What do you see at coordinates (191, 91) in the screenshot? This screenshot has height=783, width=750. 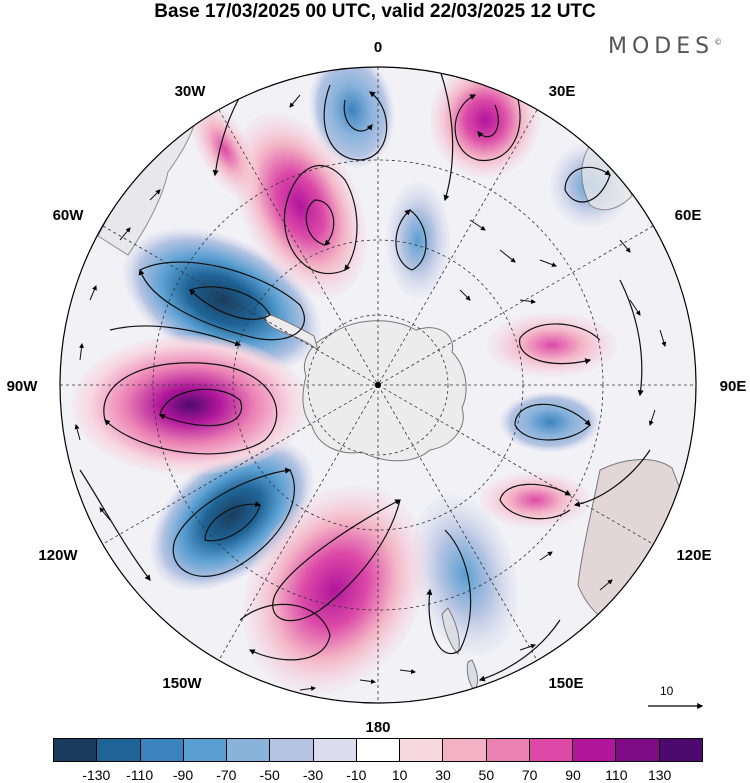 I see `lon-label-30w: 30W` at bounding box center [191, 91].